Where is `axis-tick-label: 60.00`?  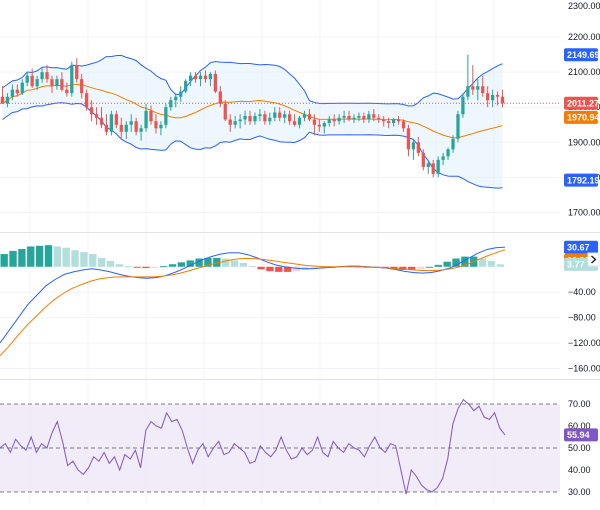
axis-tick-label: 60.00 is located at coordinates (579, 426).